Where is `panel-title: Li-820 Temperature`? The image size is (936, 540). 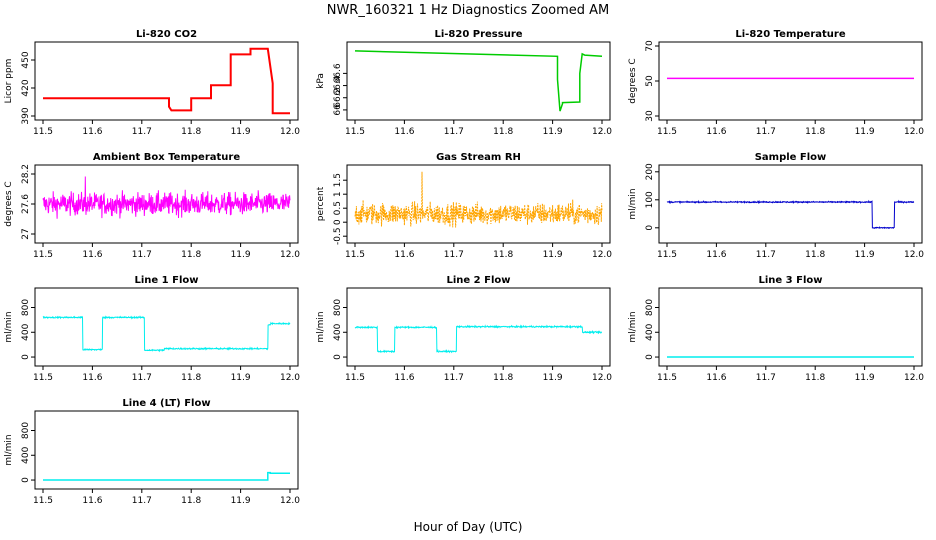
panel-title: Li-820 Temperature is located at coordinates (790, 34).